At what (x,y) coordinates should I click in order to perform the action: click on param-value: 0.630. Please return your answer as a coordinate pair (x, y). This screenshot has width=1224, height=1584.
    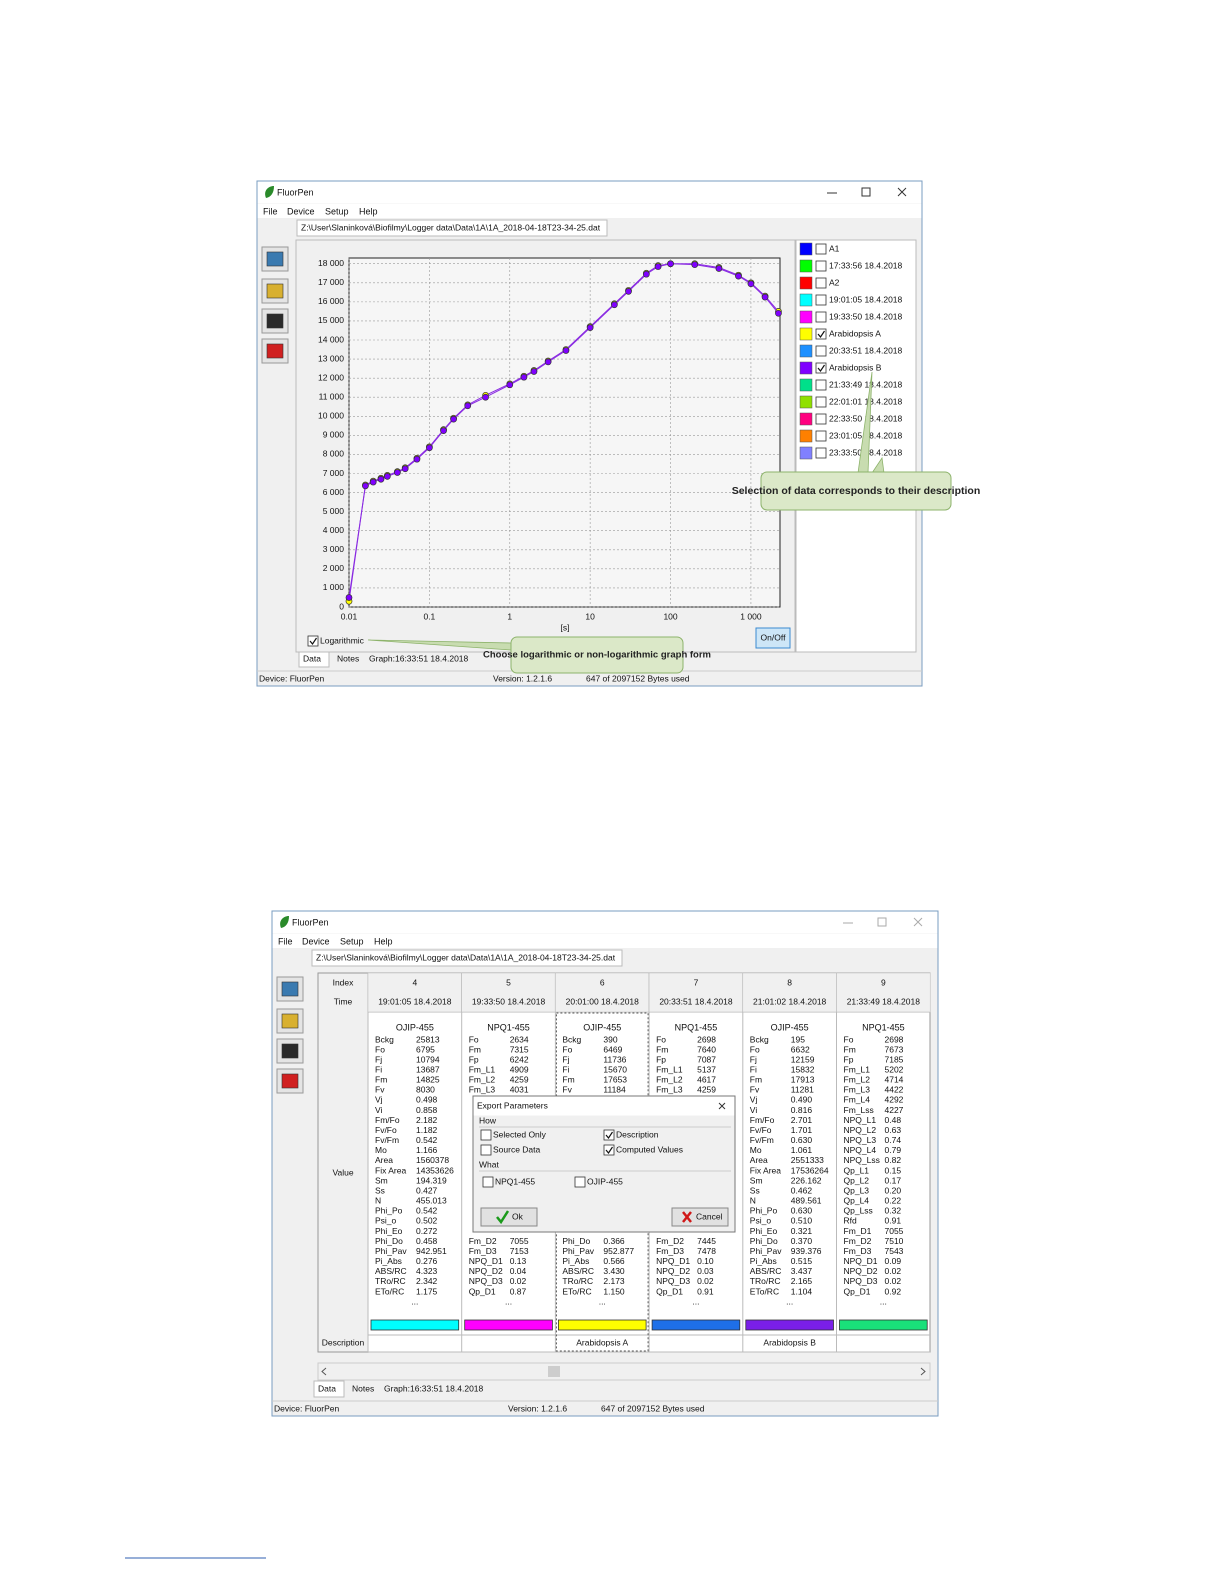
    Looking at the image, I should click on (802, 1140).